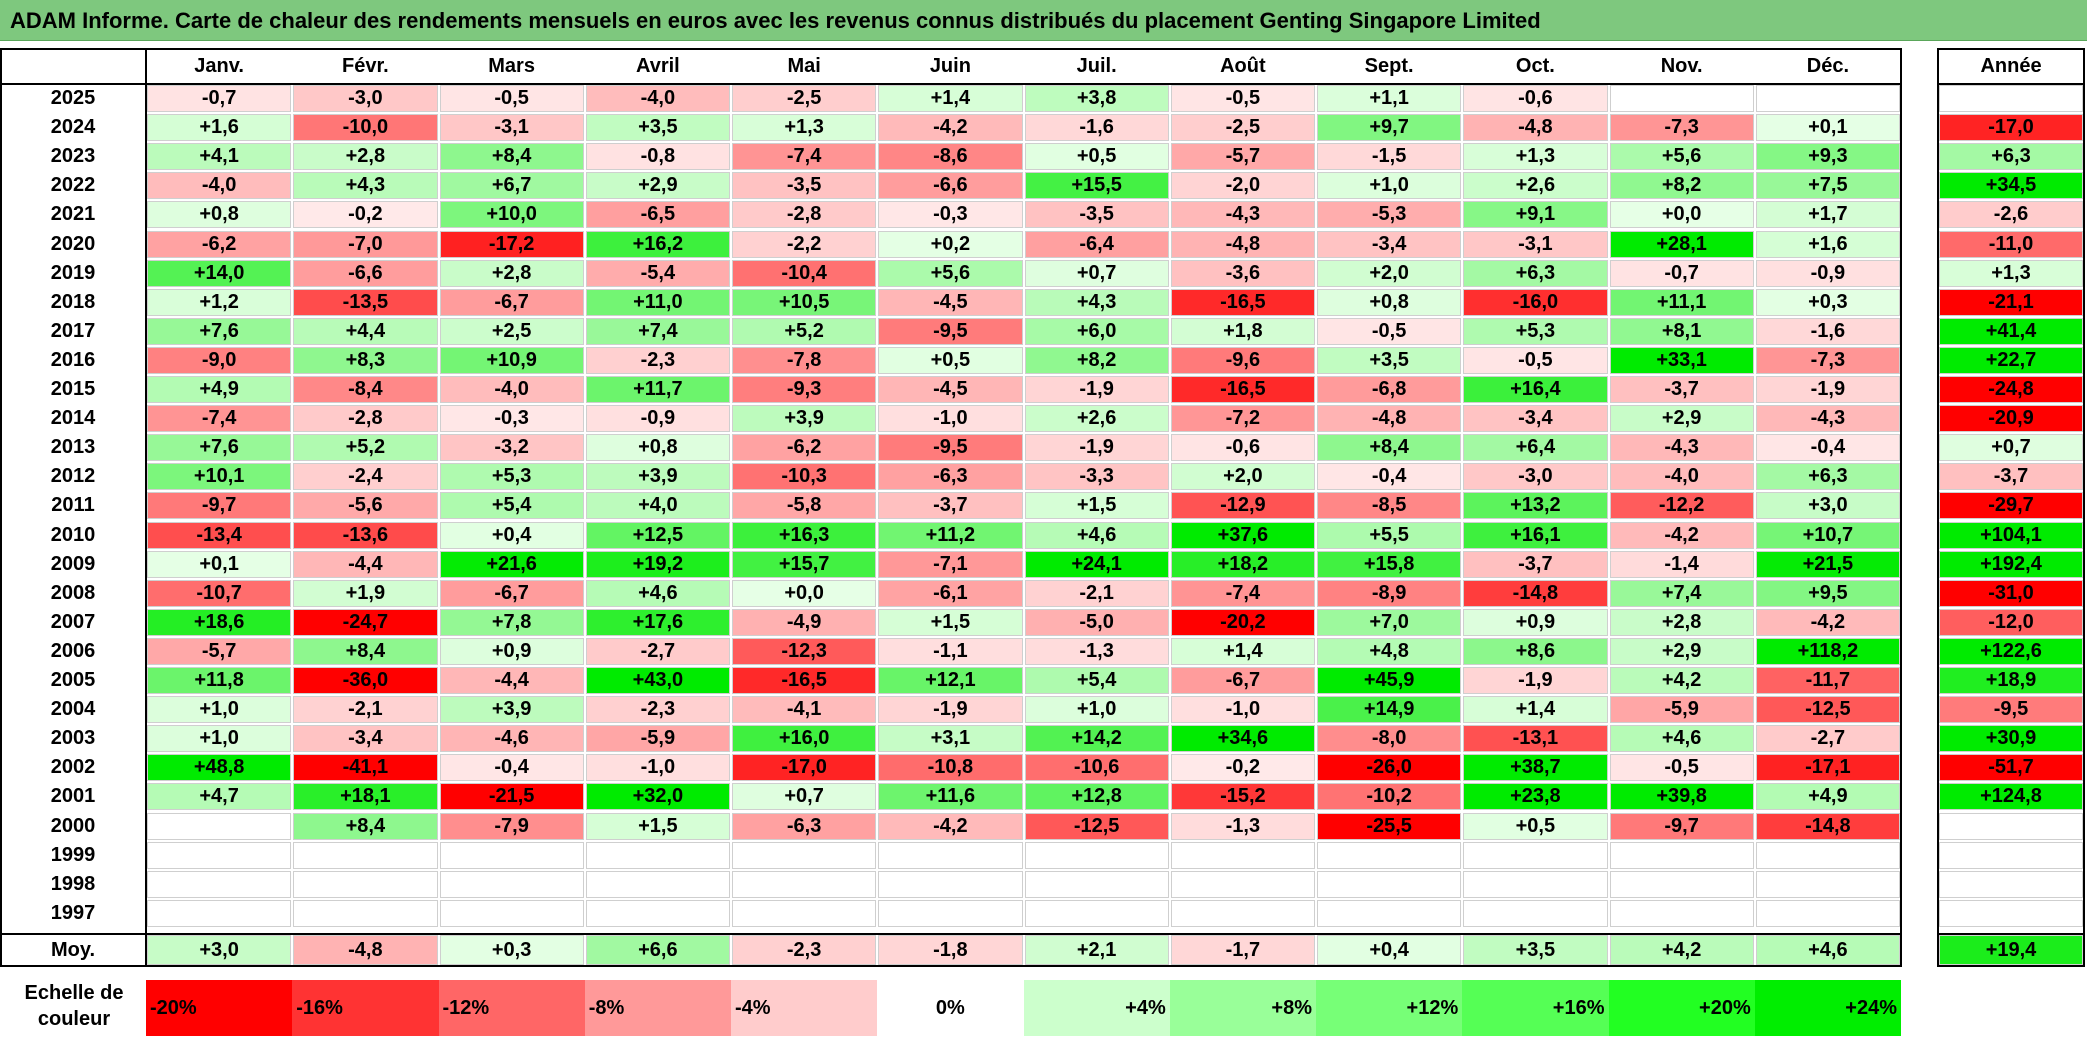 The image size is (2087, 1037). What do you see at coordinates (804, 768) in the screenshot?
I see `heatmap-cell: -17,0` at bounding box center [804, 768].